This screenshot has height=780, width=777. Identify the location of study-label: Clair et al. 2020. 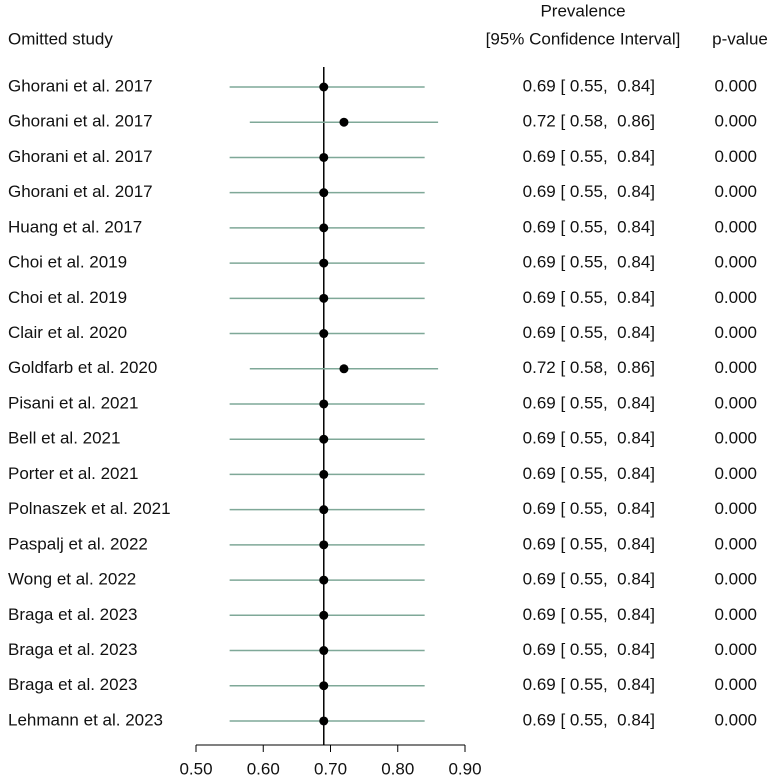
(67, 332).